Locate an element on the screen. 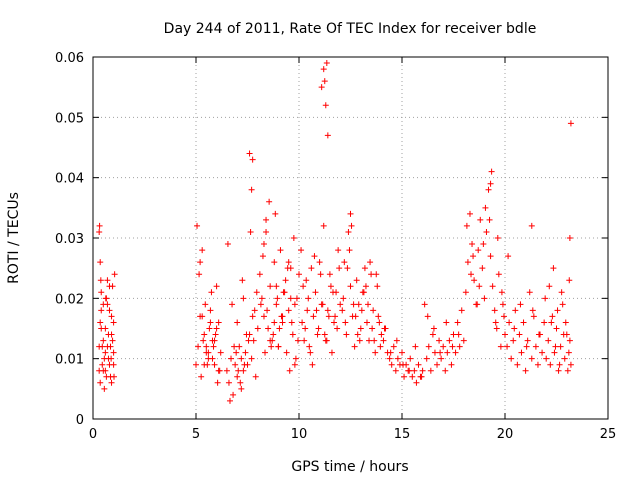 This screenshot has width=640, height=480. y-tick-label: 0.01 is located at coordinates (69, 360).